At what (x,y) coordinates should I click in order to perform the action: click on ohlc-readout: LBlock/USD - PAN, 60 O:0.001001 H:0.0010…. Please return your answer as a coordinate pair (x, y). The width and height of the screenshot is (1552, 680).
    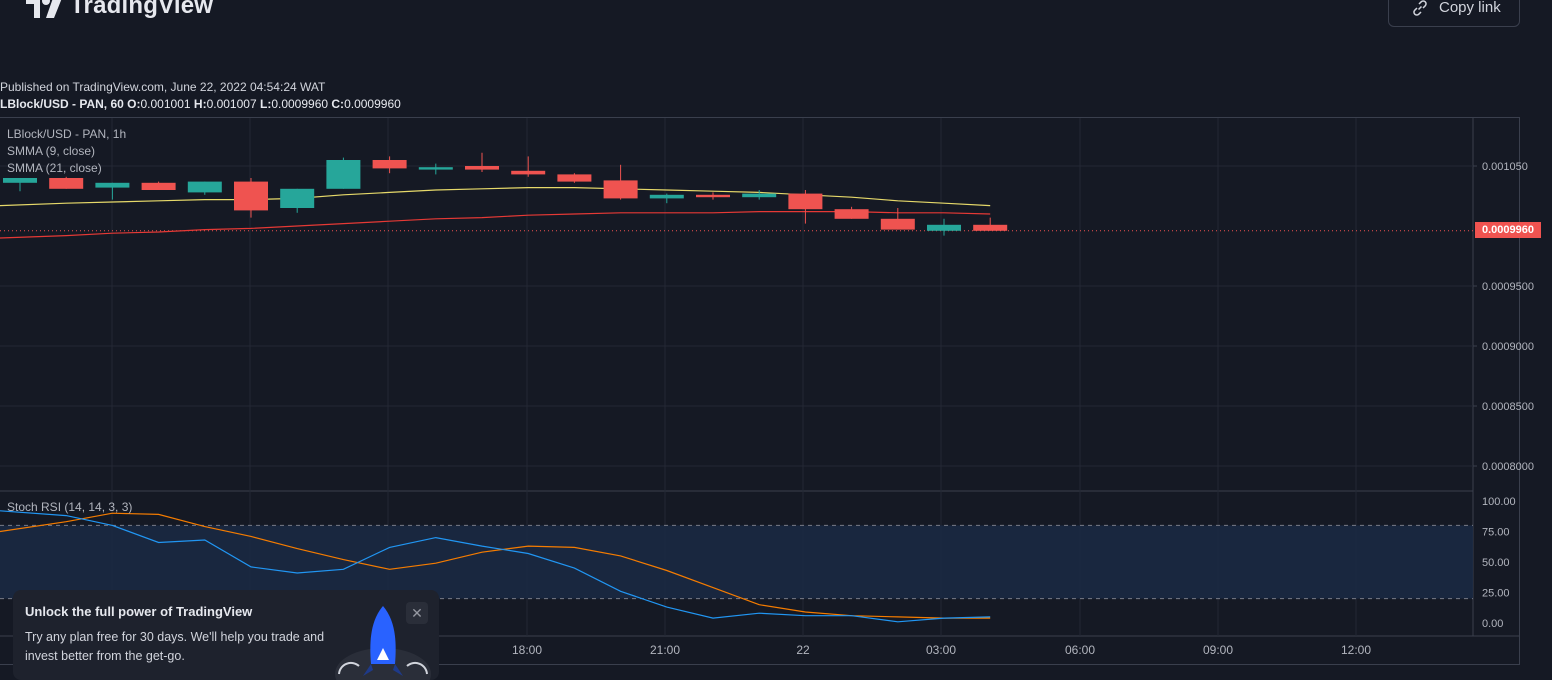
    Looking at the image, I should click on (200, 104).